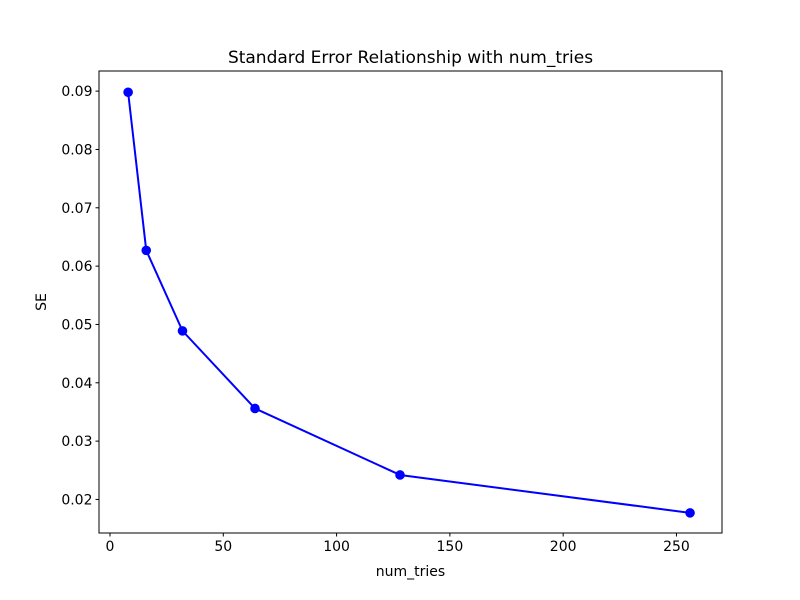  I want to click on x-tick-label: 50, so click(223, 547).